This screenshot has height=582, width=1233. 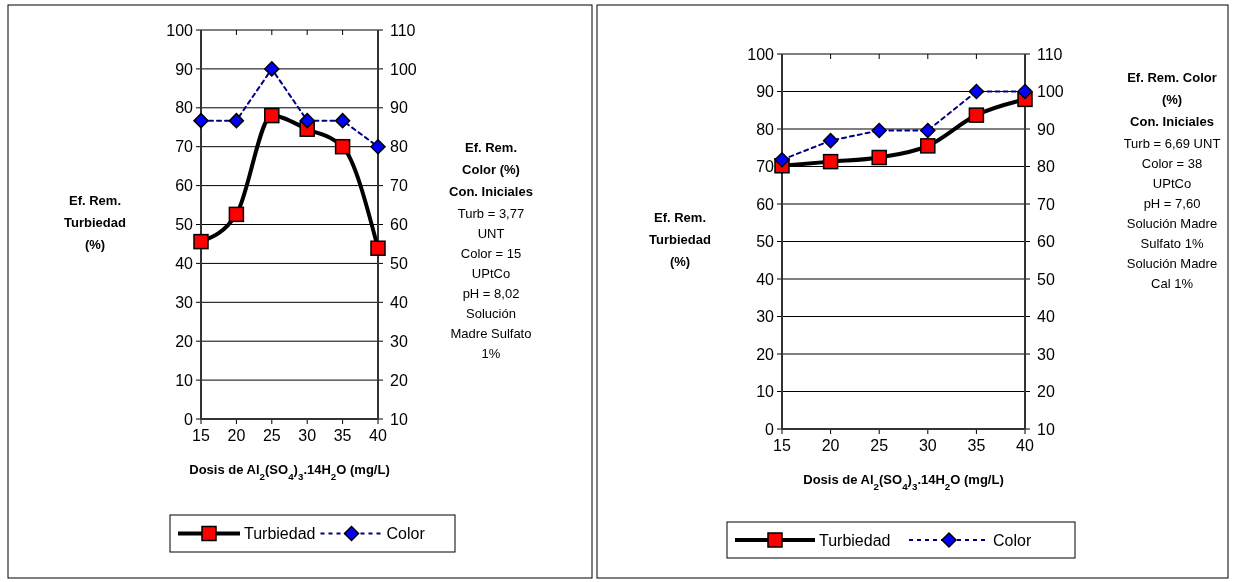 What do you see at coordinates (1172, 203) in the screenshot?
I see `text: pH = 7,60` at bounding box center [1172, 203].